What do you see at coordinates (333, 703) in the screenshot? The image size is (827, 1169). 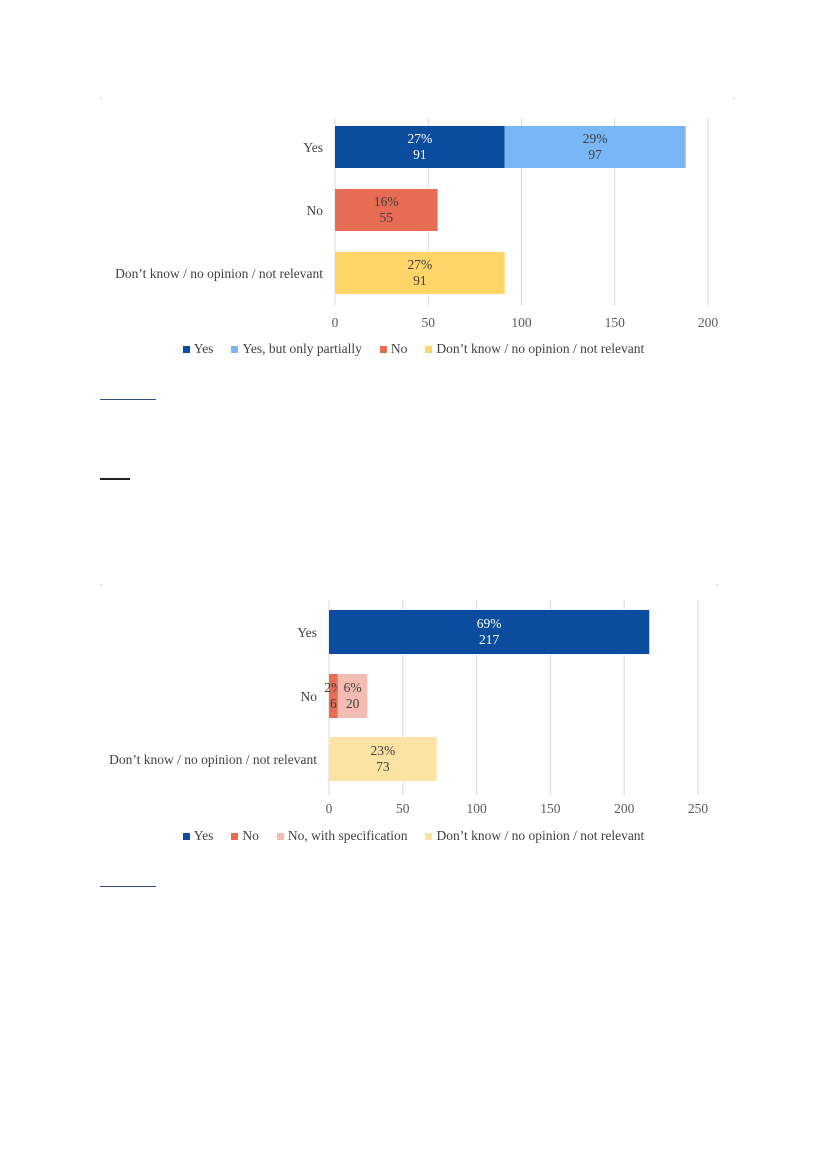 I see `data-label: 6` at bounding box center [333, 703].